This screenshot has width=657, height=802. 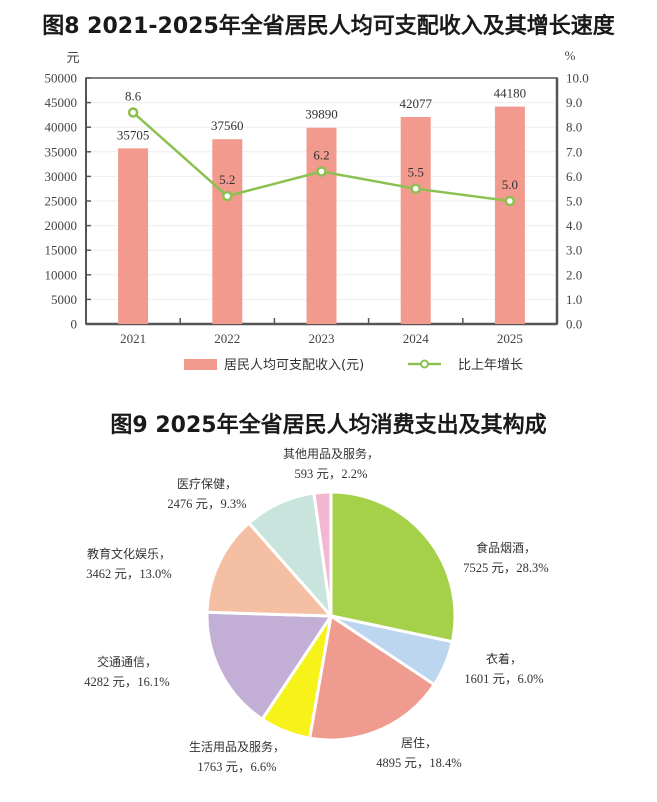 I want to click on x-tick-label: 2025, so click(x=510, y=338).